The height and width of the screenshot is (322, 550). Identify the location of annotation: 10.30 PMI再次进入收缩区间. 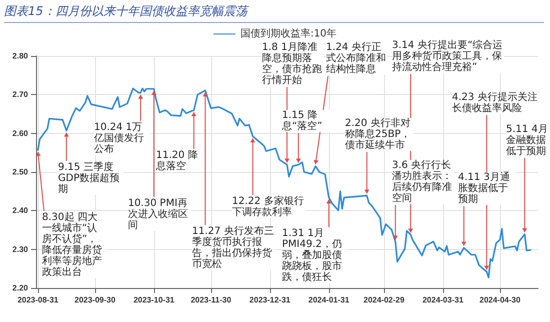
(160, 214).